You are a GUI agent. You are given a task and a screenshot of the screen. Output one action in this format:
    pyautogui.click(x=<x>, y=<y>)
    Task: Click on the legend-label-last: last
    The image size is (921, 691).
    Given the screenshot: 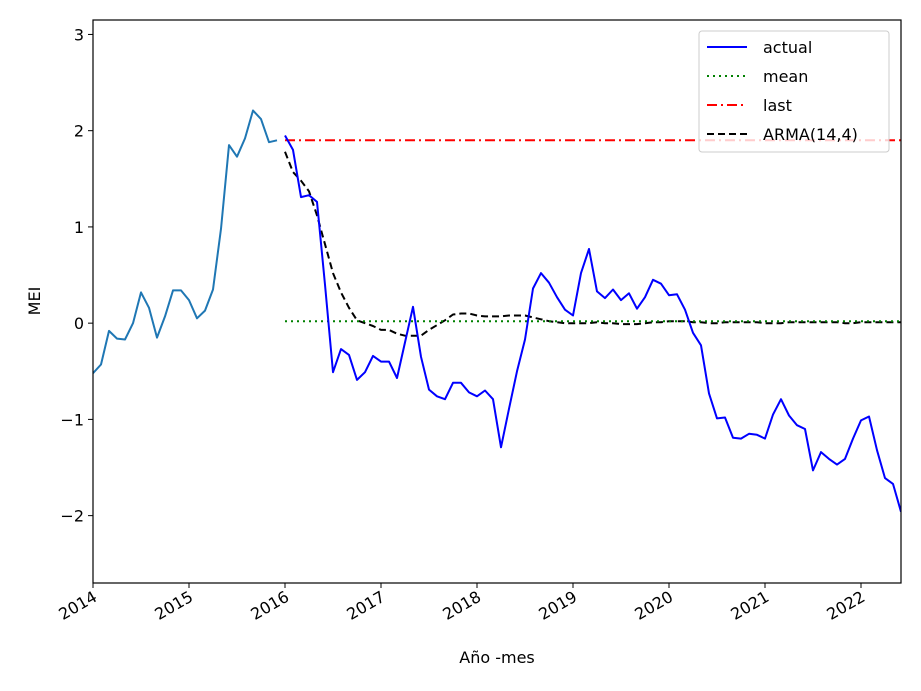 What is the action you would take?
    pyautogui.click(x=777, y=105)
    